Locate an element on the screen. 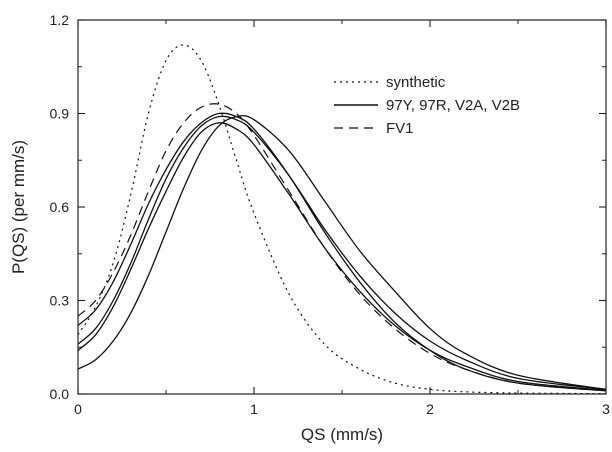 This screenshot has height=452, width=612. x-tick-label: 3 is located at coordinates (606, 409).